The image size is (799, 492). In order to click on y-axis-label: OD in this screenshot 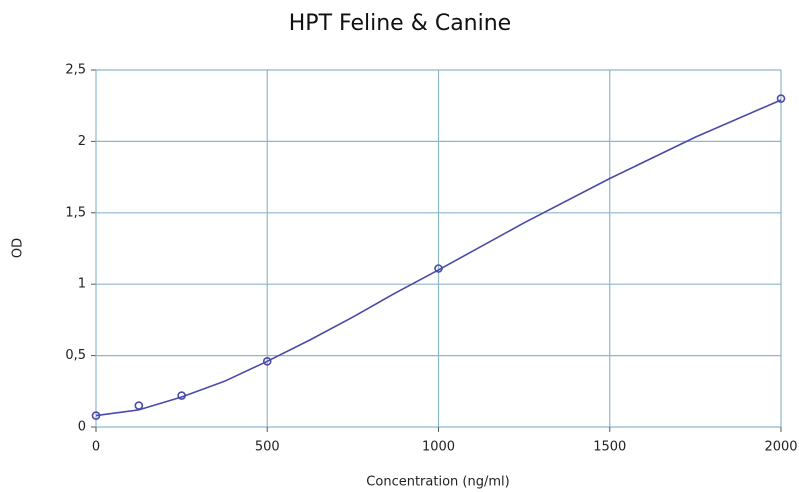, I will do `click(18, 248)`.